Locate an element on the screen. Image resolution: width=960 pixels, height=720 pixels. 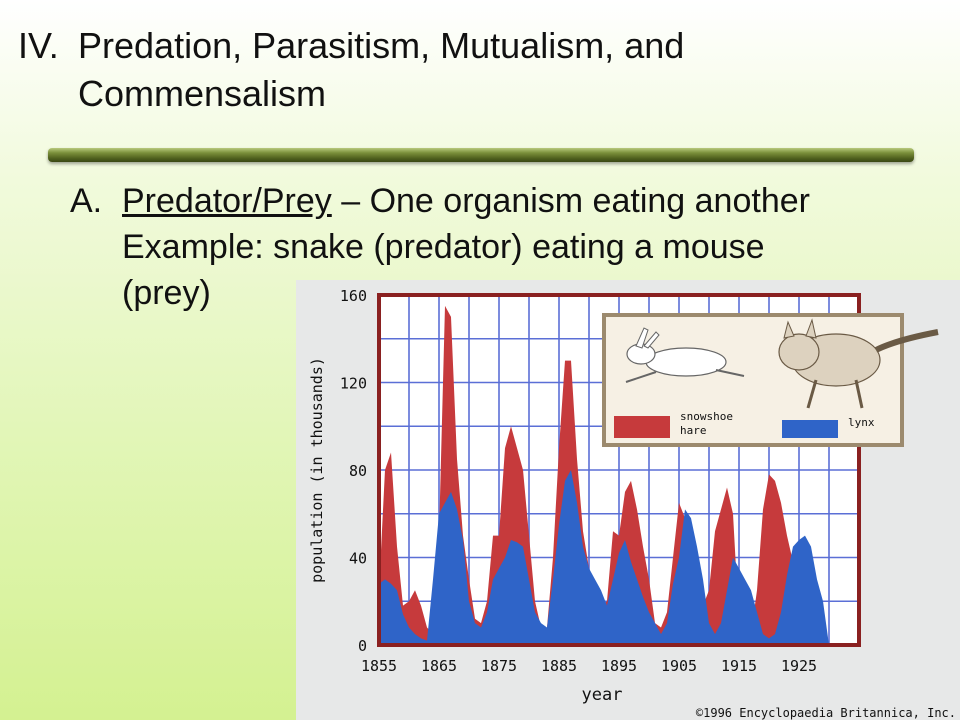
x-tick-label: 1855 is located at coordinates (379, 666).